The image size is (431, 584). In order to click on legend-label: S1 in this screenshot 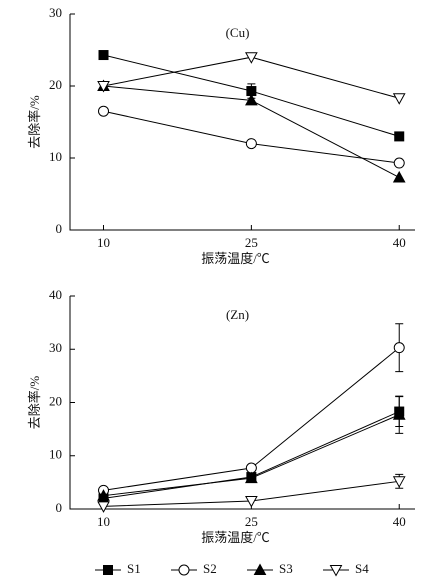, I will do `click(134, 568)`.